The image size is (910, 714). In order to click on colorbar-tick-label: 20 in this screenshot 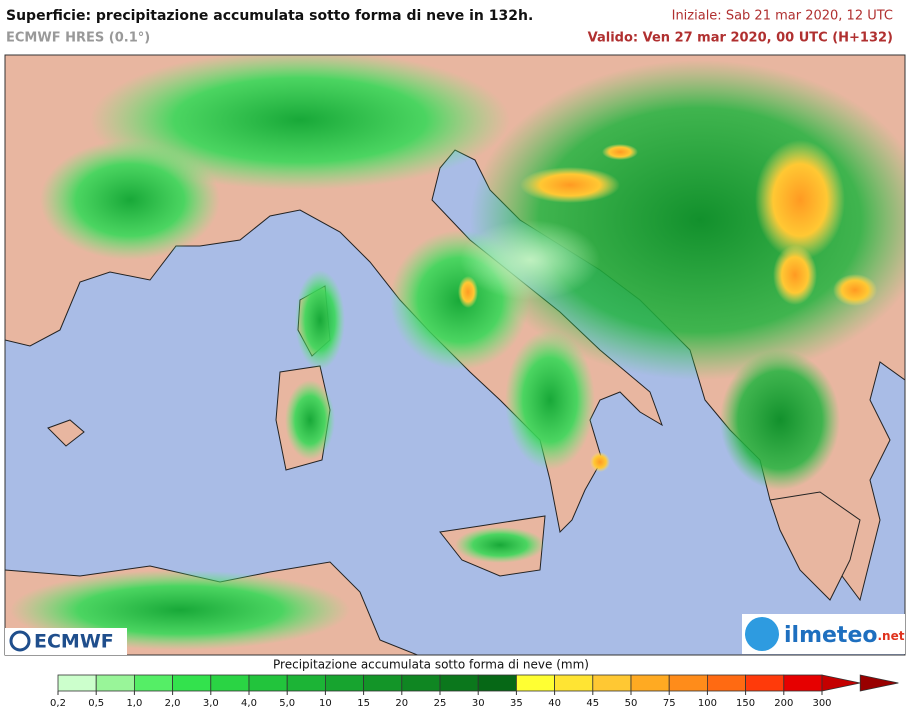, I will do `click(401, 703)`.